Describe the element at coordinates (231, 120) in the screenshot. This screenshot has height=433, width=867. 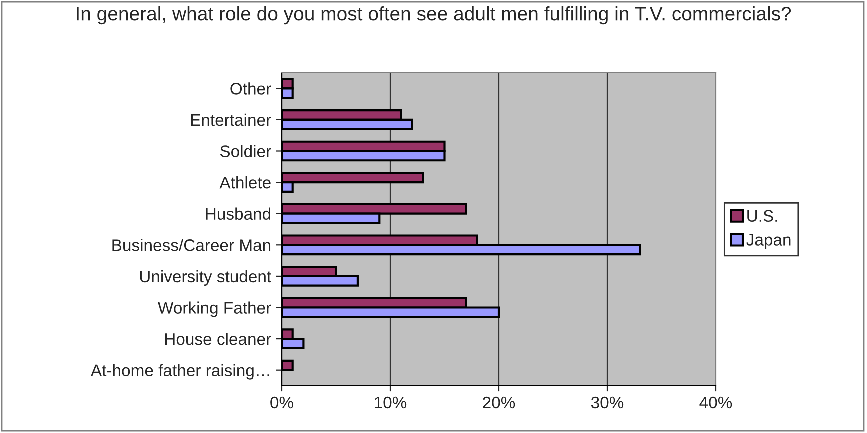
I see `y-tick-label: Entertainer` at that location.